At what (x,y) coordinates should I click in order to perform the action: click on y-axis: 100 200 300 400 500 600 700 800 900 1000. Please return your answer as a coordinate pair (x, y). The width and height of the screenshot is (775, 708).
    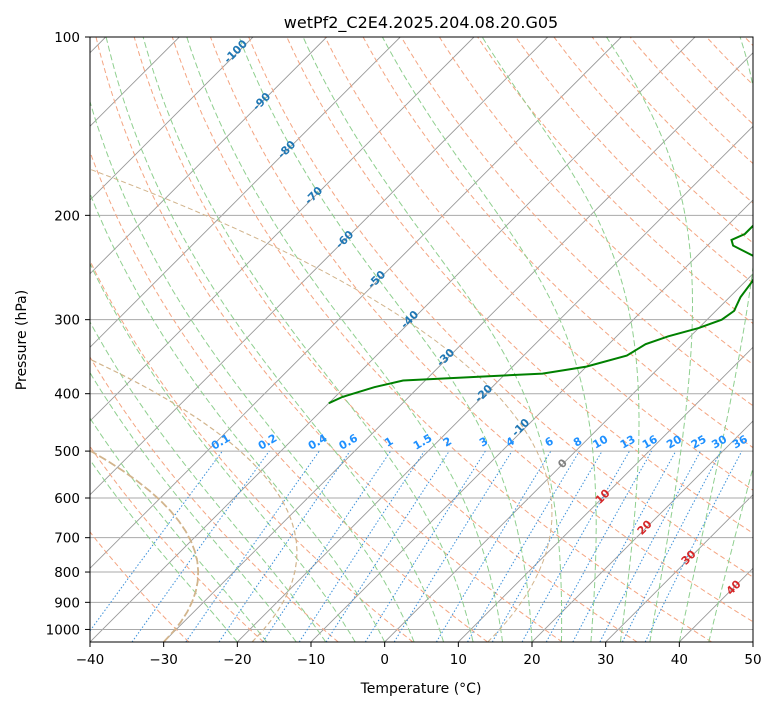
    Looking at the image, I should click on (68, 334).